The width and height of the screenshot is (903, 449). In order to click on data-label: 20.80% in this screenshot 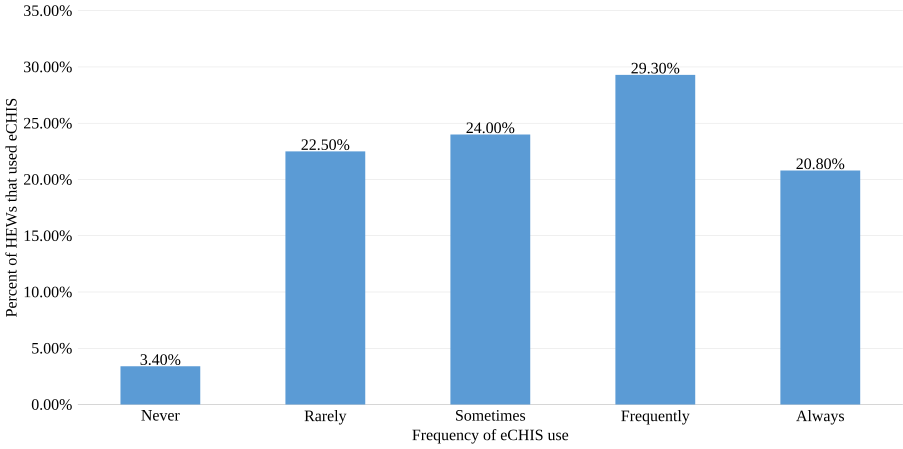, I will do `click(820, 164)`.